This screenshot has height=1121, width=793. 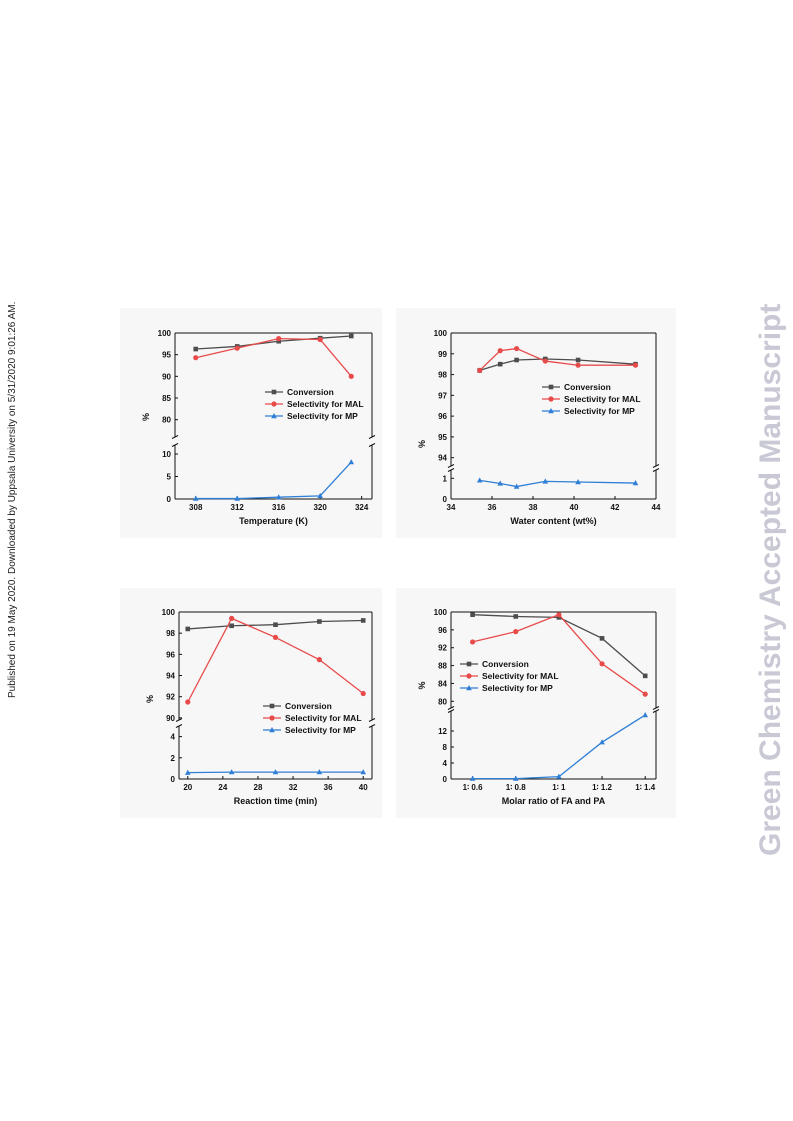 I want to click on x-tick-label: 38, so click(x=533, y=507).